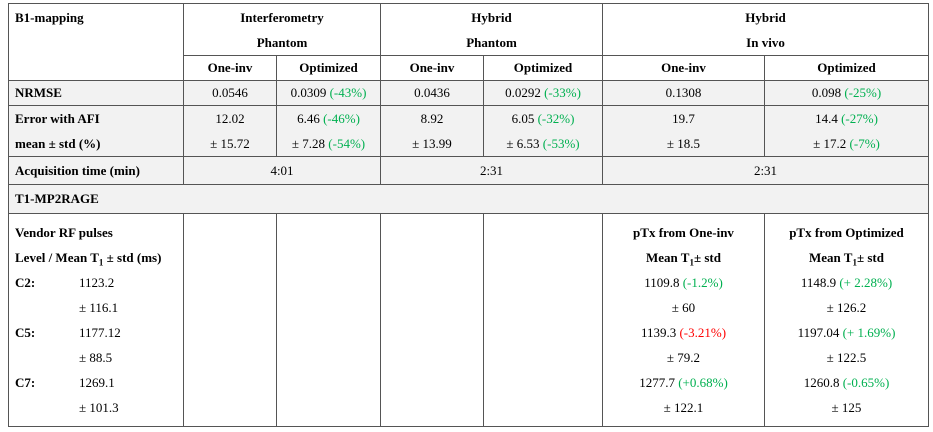 Image resolution: width=933 pixels, height=432 pixels. Describe the element at coordinates (683, 407) in the screenshot. I see `std-line: ± 122.1` at that location.